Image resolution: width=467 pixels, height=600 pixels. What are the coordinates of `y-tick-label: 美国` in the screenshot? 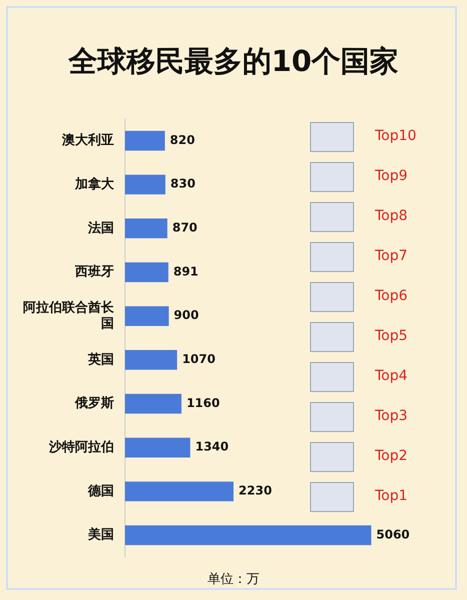 It's located at (100, 534).